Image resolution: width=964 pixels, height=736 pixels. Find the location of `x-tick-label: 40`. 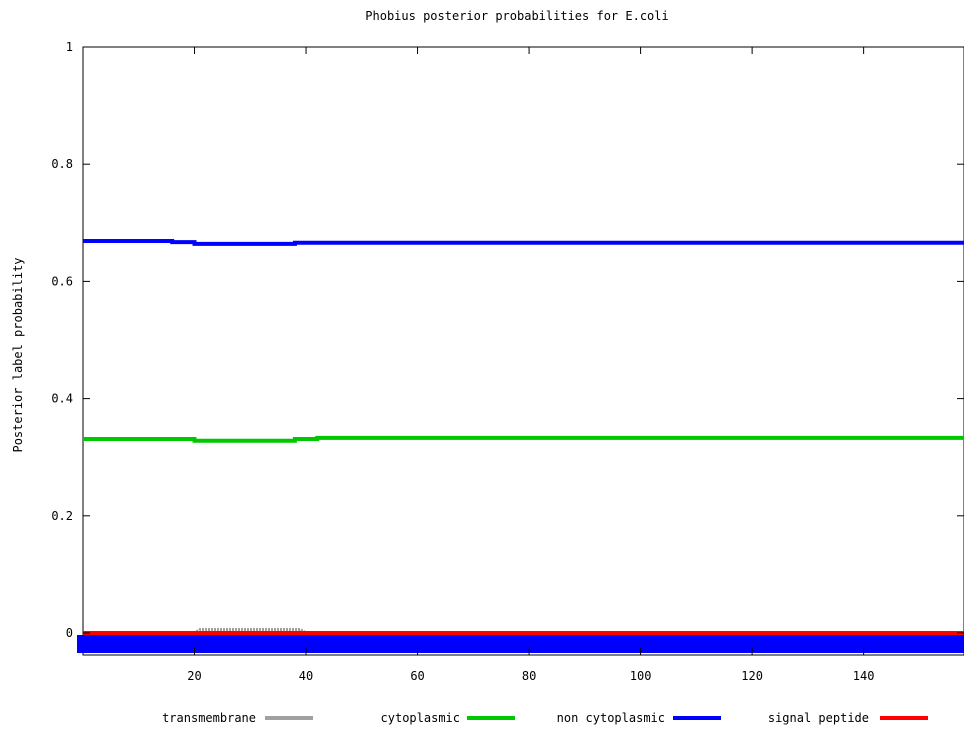

x-tick-label: 40 is located at coordinates (306, 676).